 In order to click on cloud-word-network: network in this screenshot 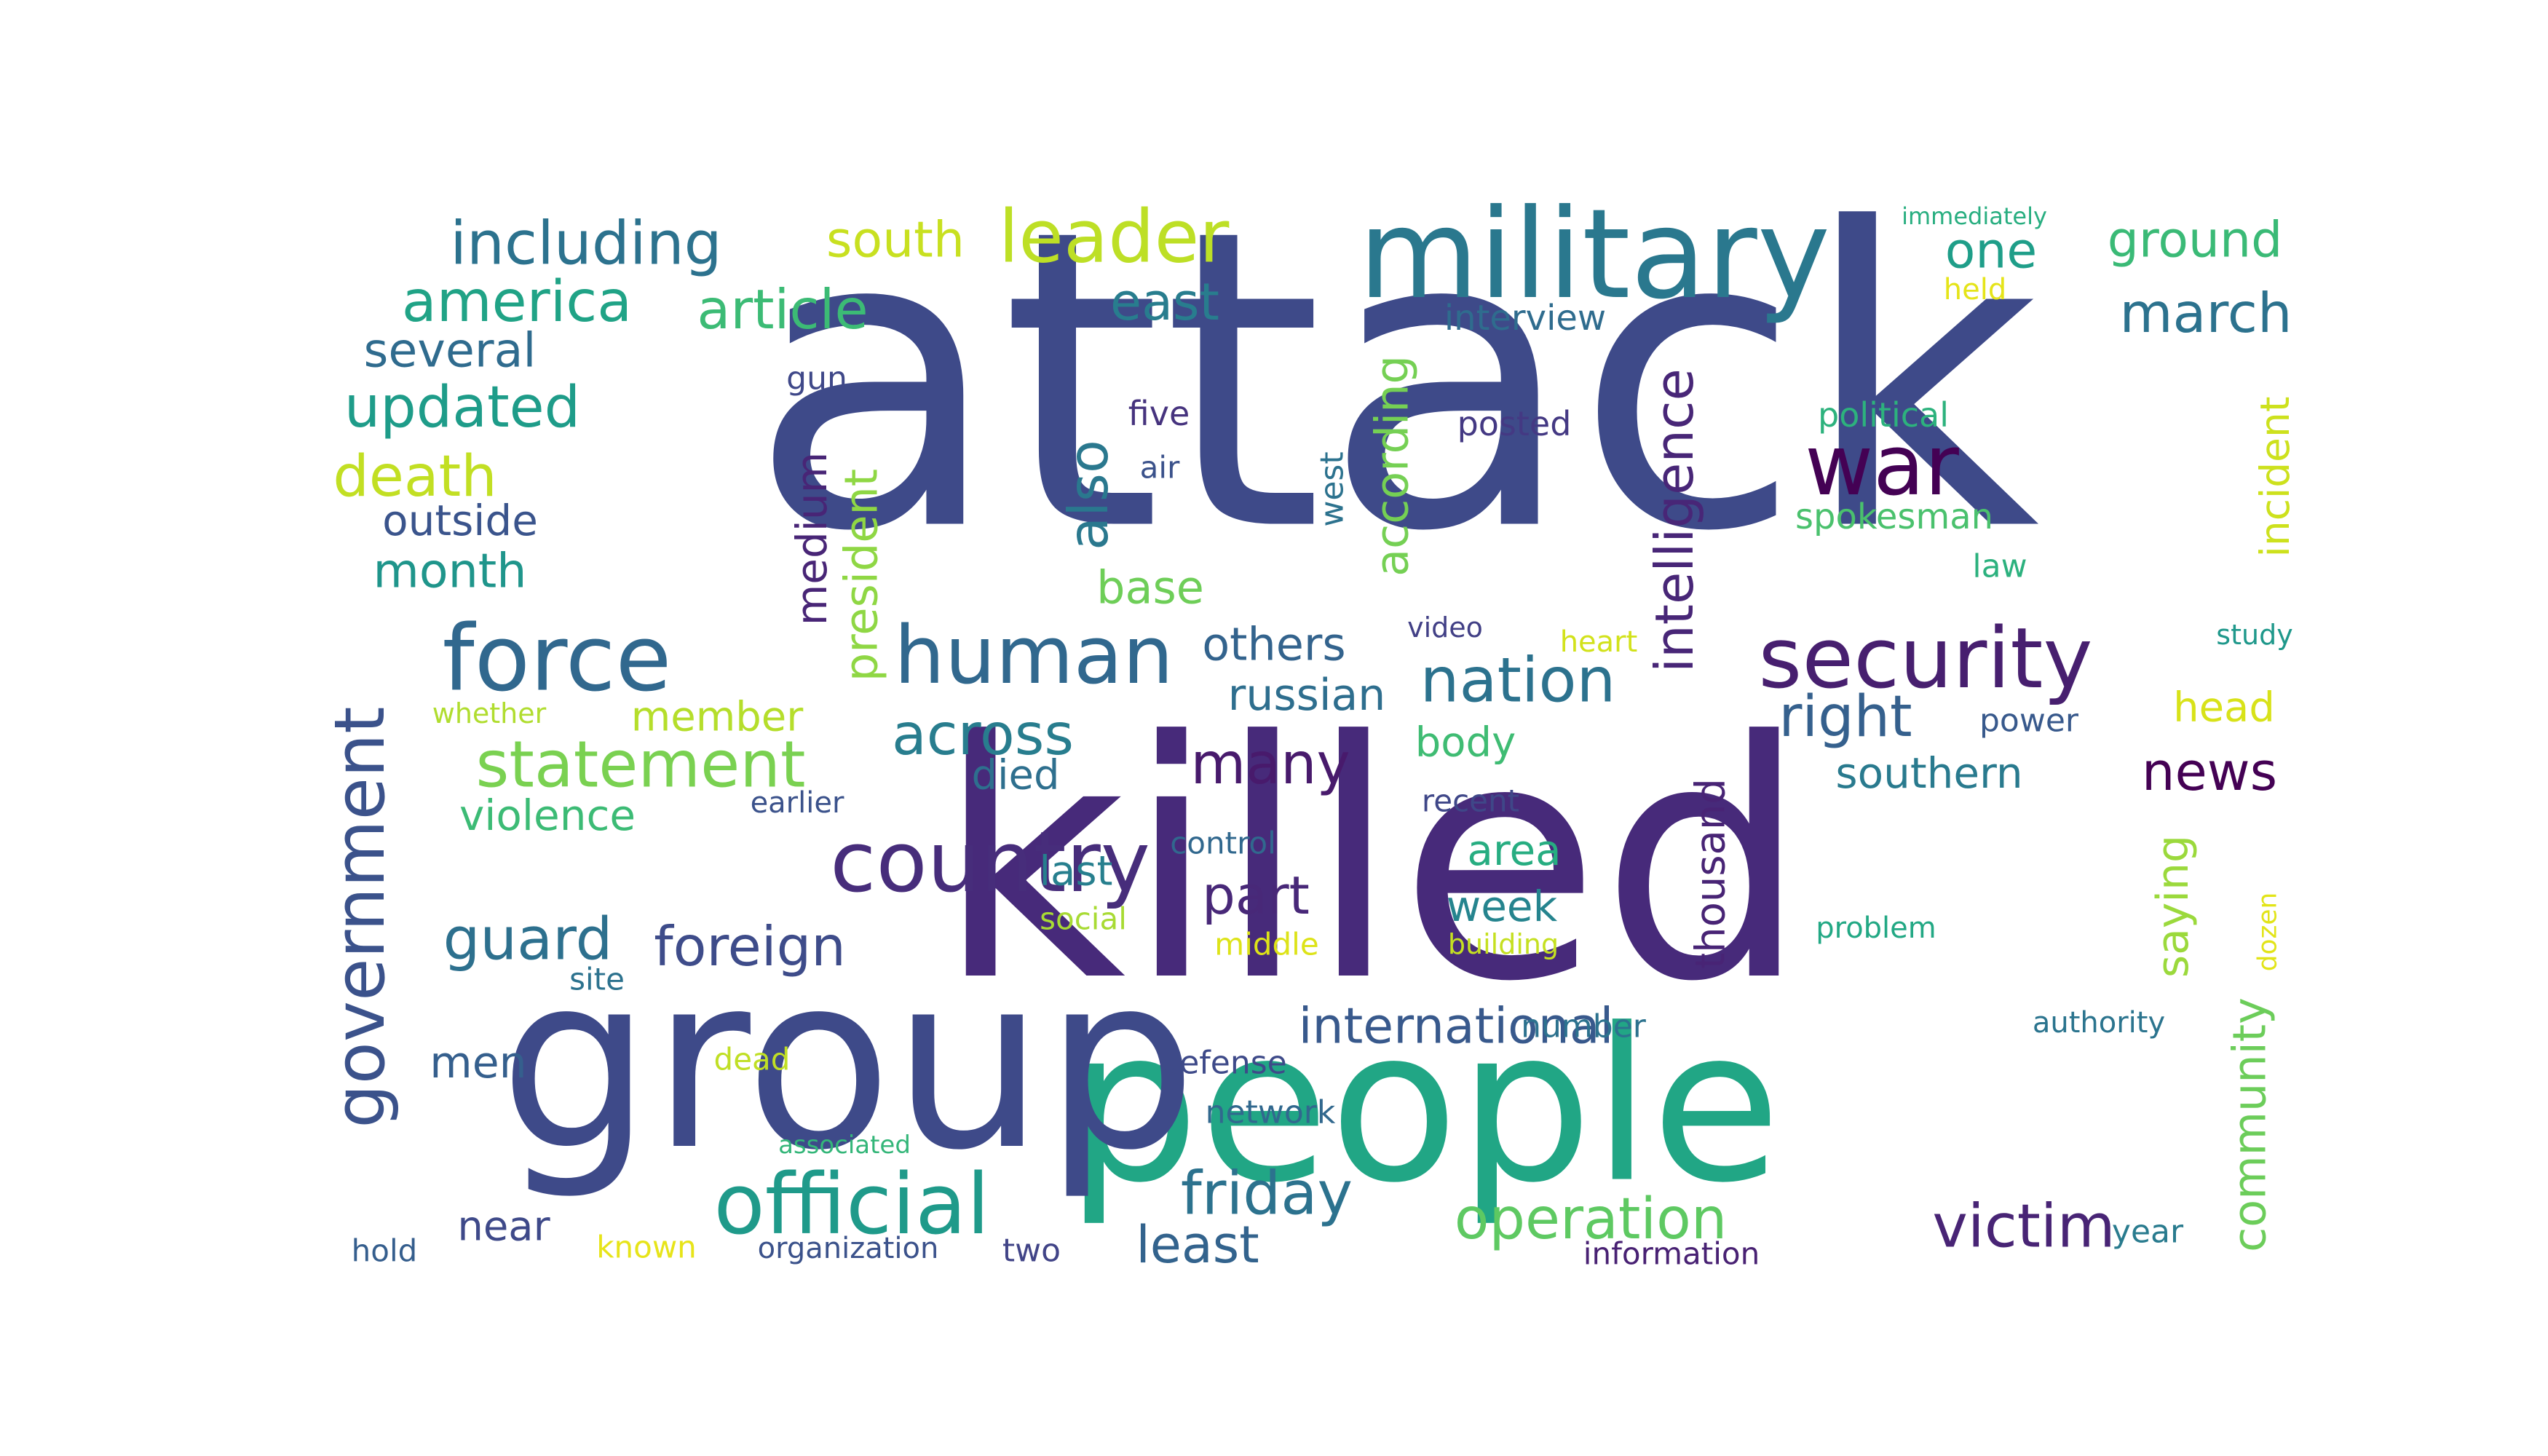, I will do `click(1271, 1112)`.